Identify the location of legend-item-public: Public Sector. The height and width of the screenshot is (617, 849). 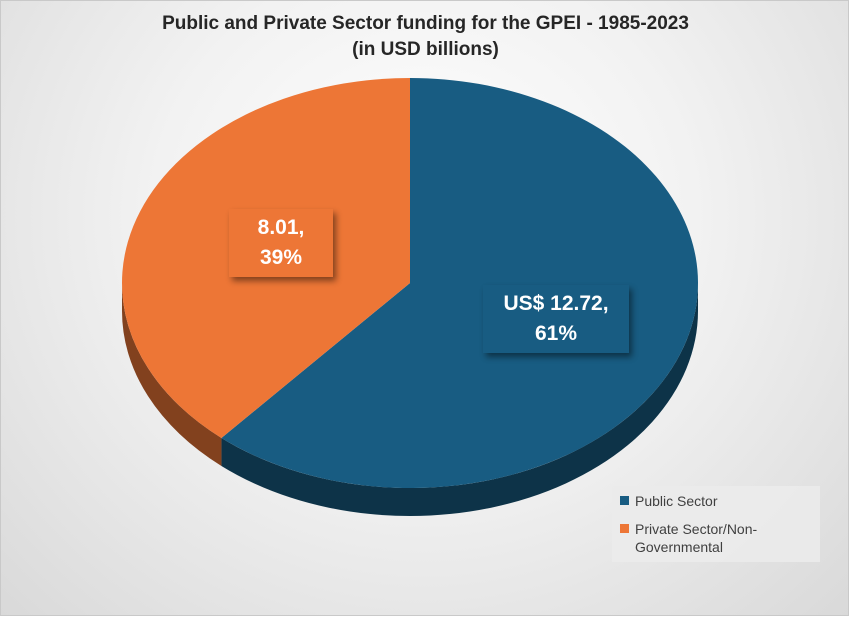
(716, 501).